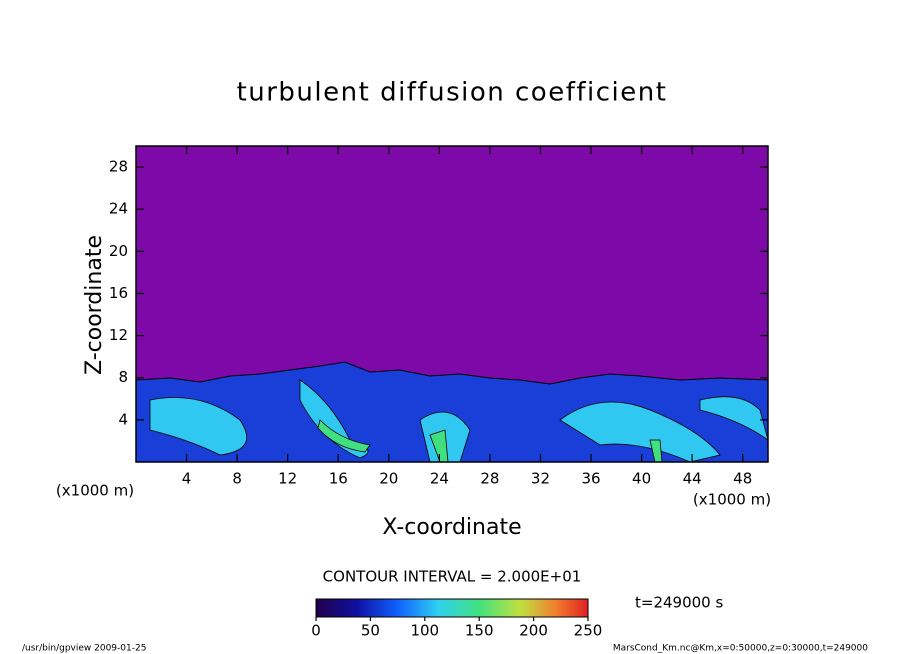 The image size is (904, 654). What do you see at coordinates (118, 167) in the screenshot?
I see `y-tick-label: 28` at bounding box center [118, 167].